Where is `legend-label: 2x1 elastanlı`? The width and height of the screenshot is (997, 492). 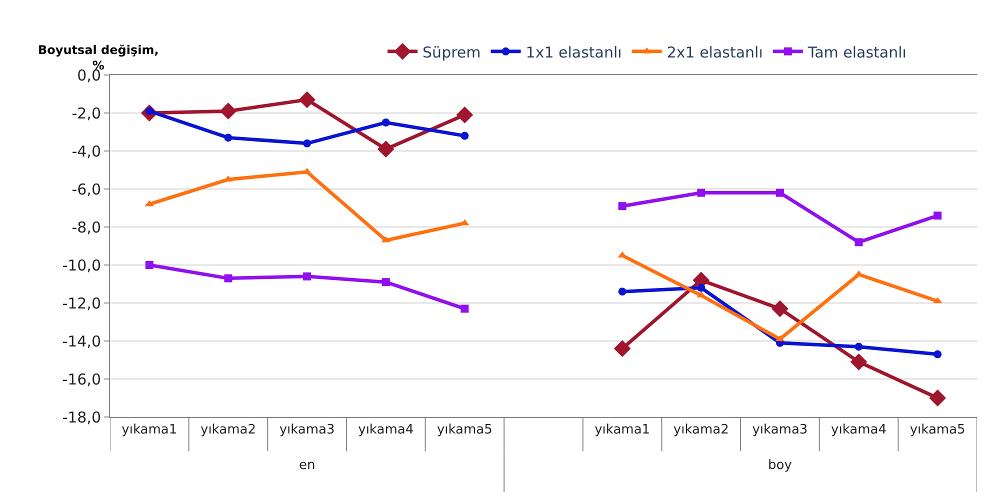
legend-label: 2x1 elastanlı is located at coordinates (714, 52).